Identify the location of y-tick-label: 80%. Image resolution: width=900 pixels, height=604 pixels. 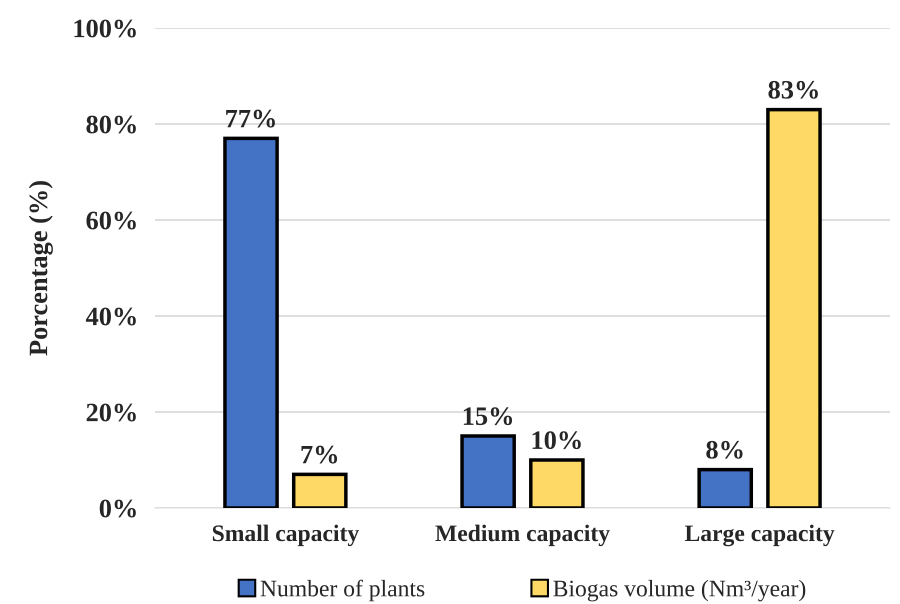
(111, 125).